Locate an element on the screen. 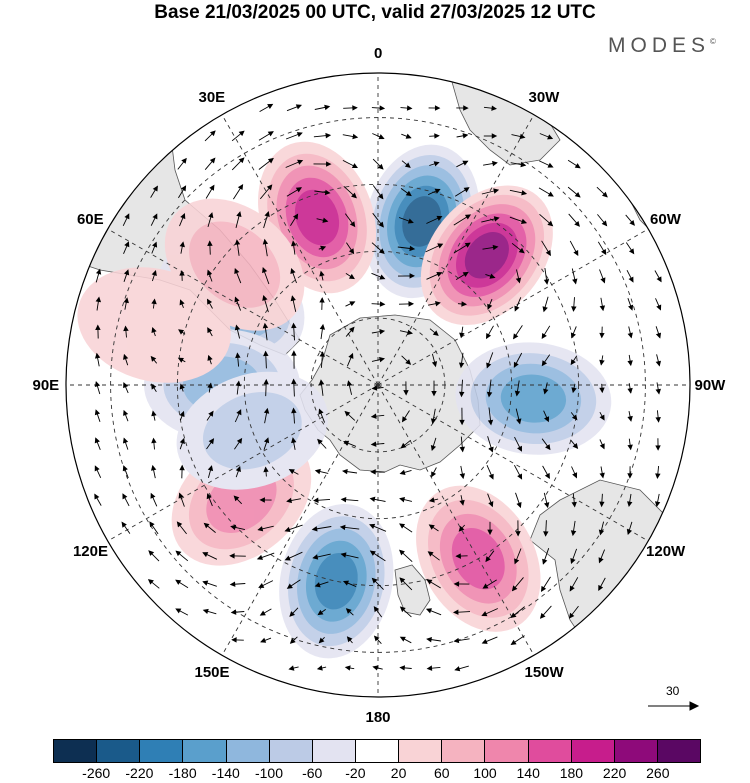  longitude-label: 30E is located at coordinates (212, 97).